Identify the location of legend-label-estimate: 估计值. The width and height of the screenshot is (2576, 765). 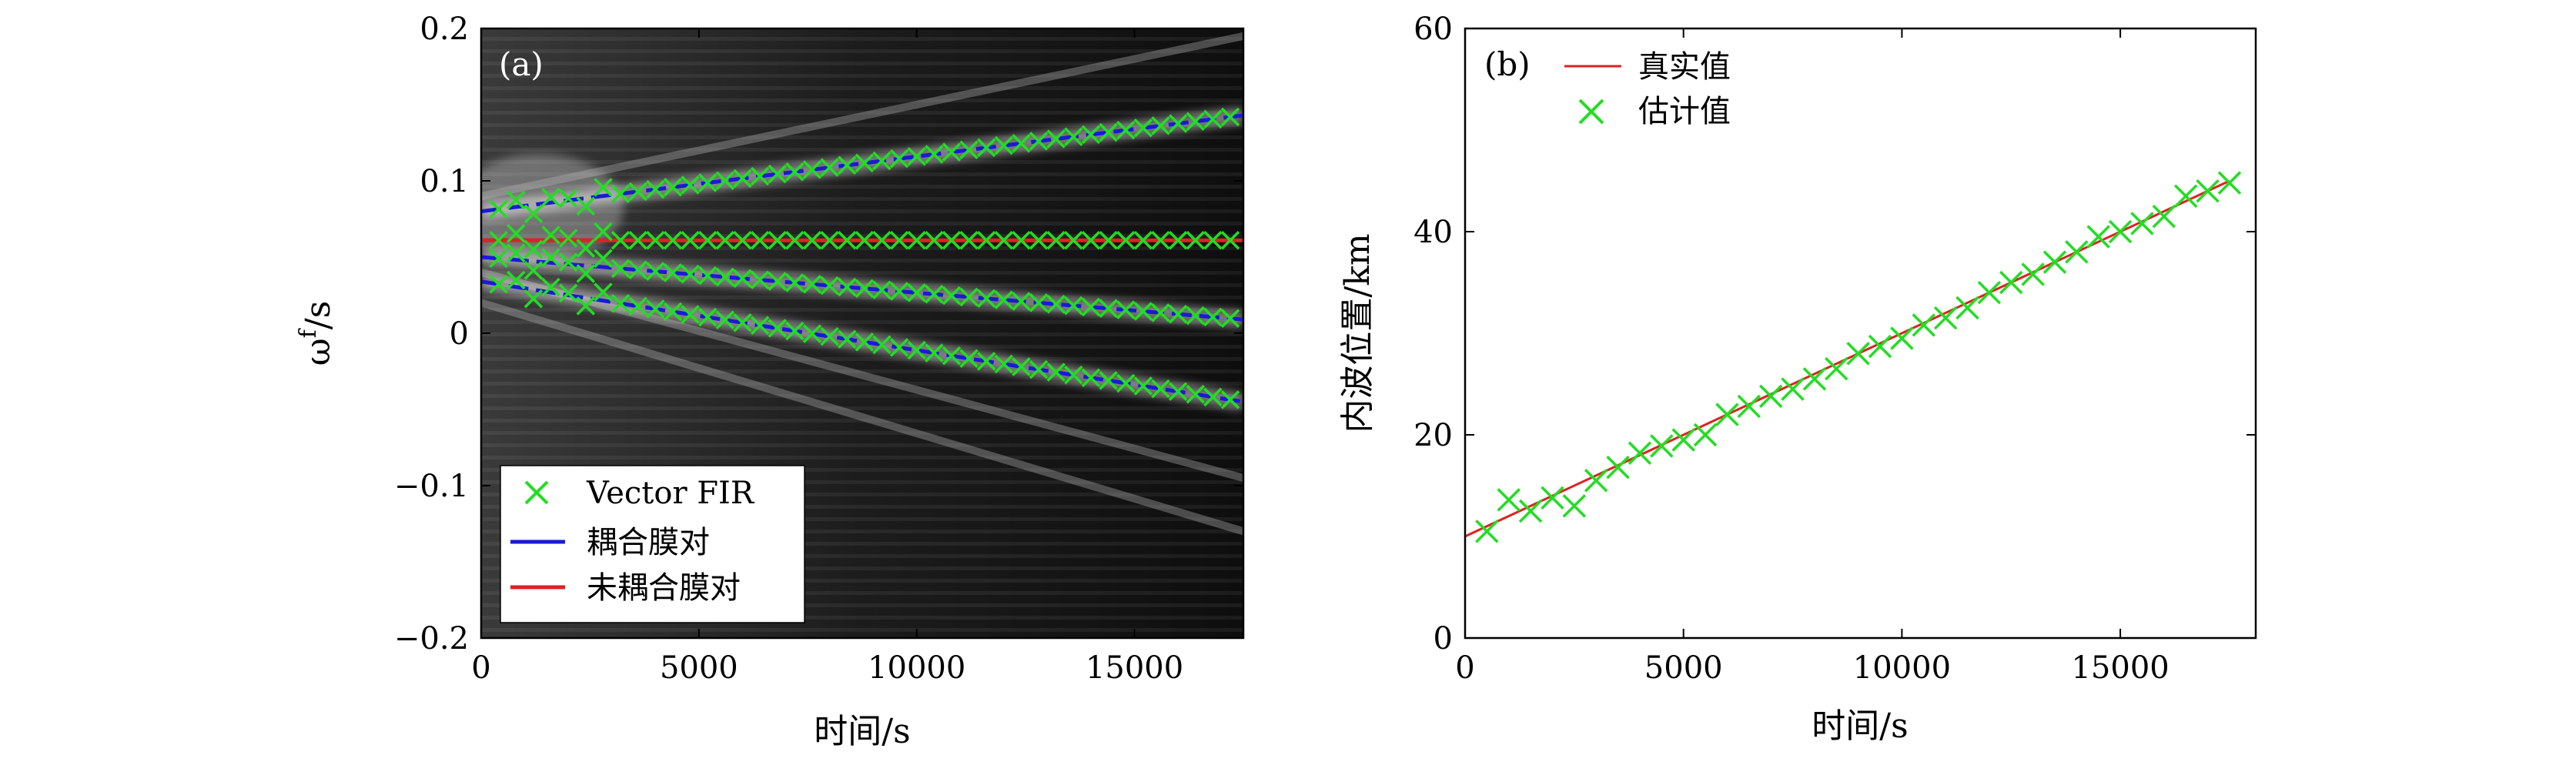
(1684, 111).